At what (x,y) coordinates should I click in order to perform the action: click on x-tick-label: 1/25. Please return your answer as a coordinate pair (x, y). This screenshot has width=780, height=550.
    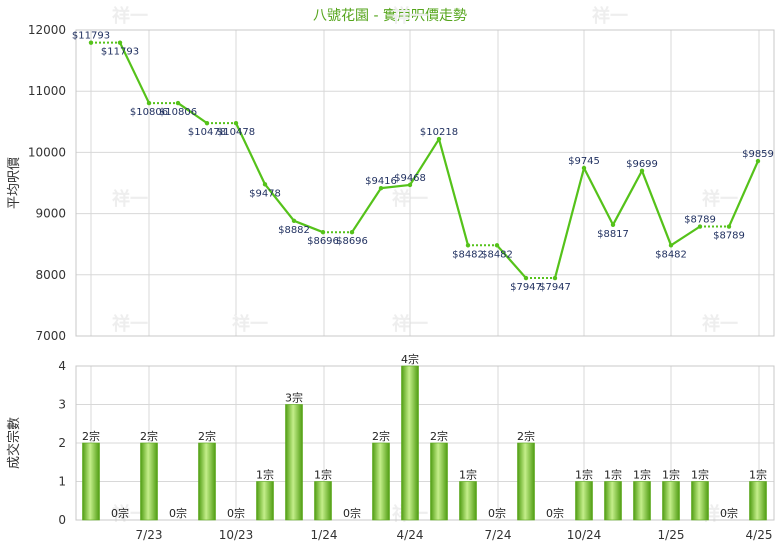
    Looking at the image, I should click on (671, 535).